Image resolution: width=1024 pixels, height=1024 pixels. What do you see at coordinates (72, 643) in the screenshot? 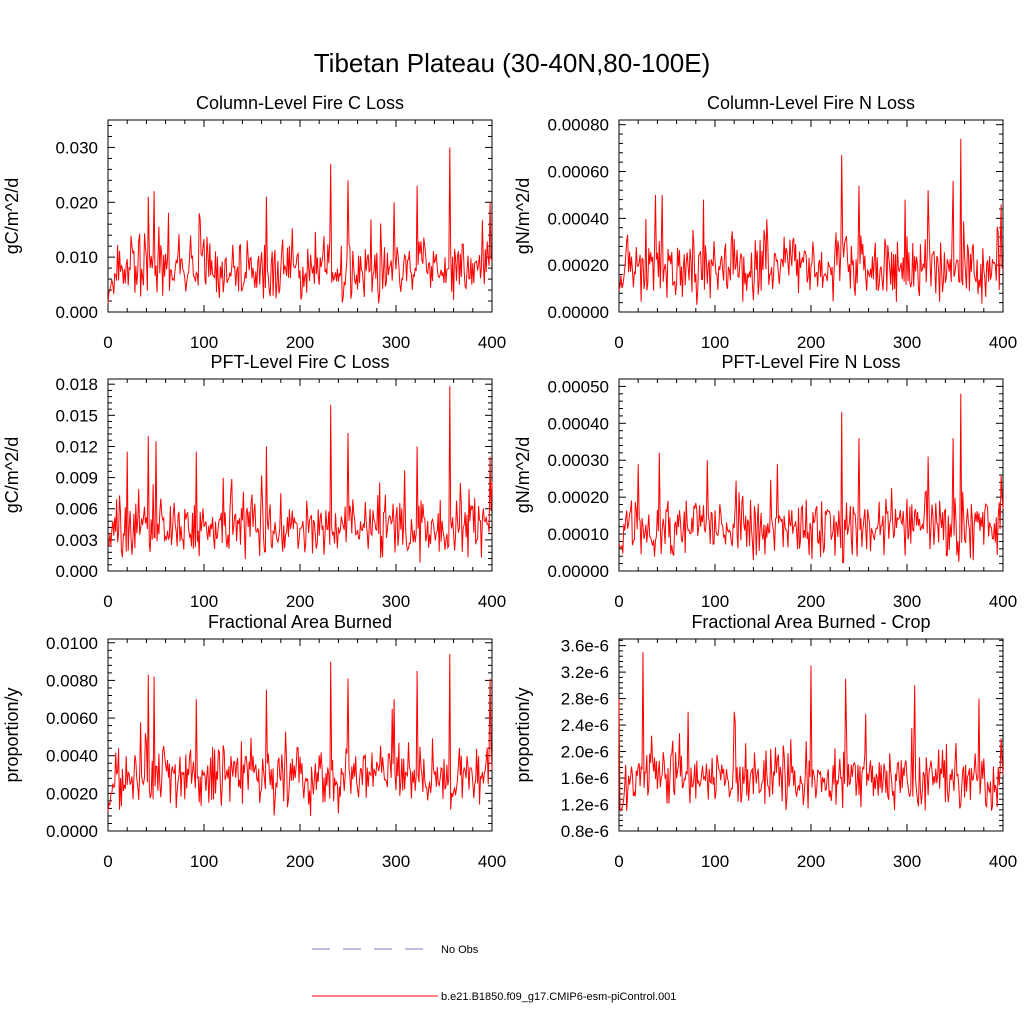
I see `y-tick-label: 0.0100` at bounding box center [72, 643].